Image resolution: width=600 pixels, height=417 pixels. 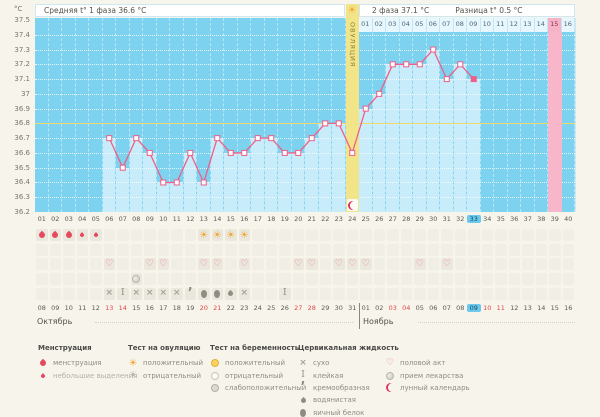 I want to click on cycle-day-label: 18, so click(x=271, y=219).